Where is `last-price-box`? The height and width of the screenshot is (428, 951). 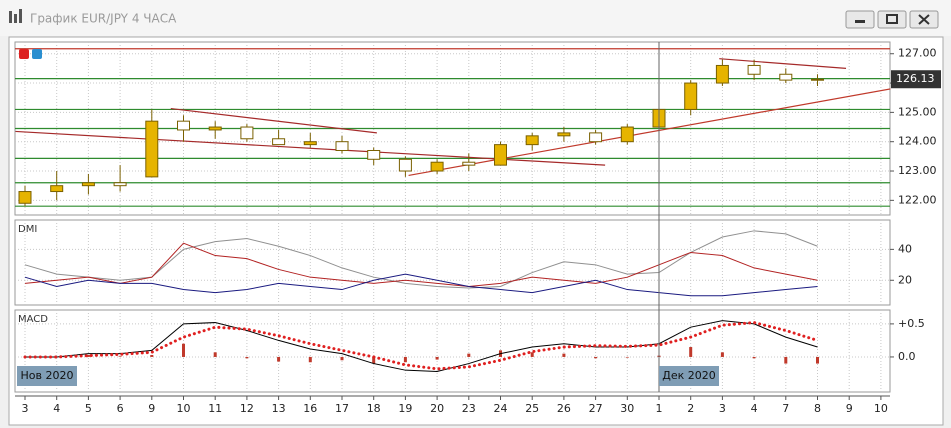 last-price-box is located at coordinates (916, 79).